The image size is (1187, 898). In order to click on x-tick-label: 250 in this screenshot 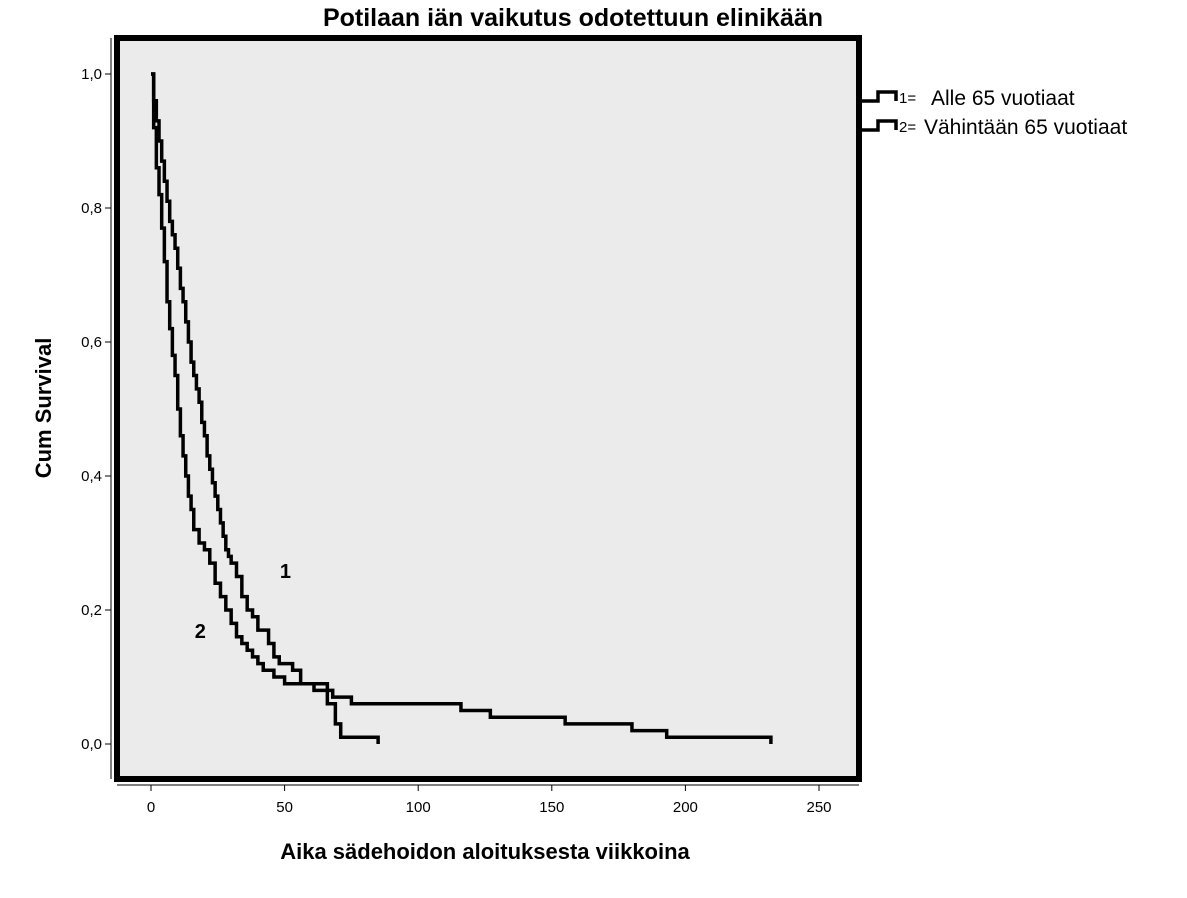, I will do `click(818, 807)`.